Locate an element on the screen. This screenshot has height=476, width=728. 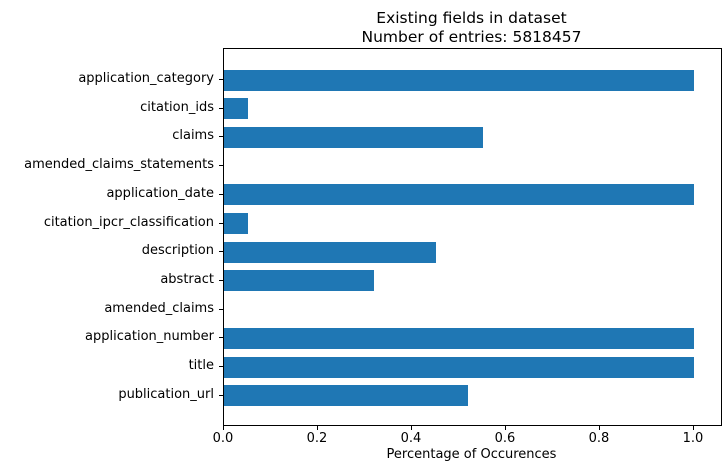
chart-title-line1: Existing fields in dataset is located at coordinates (471, 18).